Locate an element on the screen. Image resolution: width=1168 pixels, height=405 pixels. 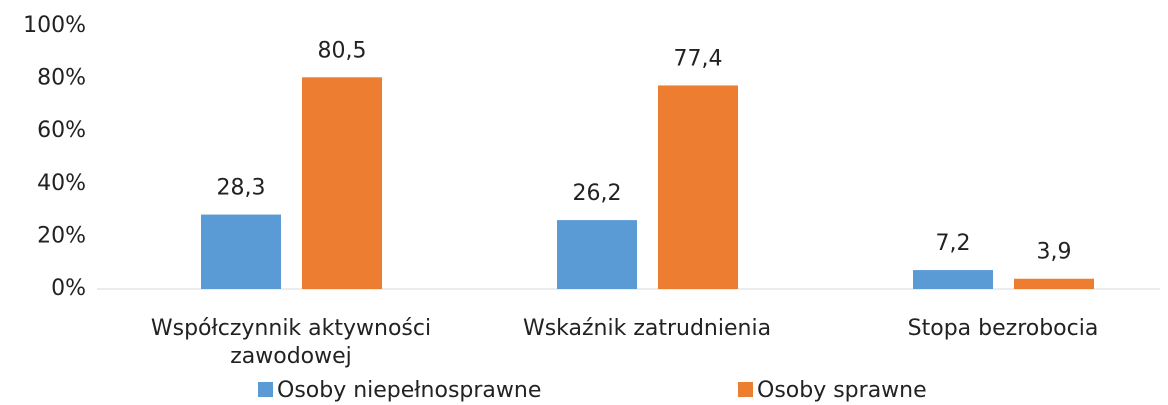
data-label: 28,3 is located at coordinates (241, 188).